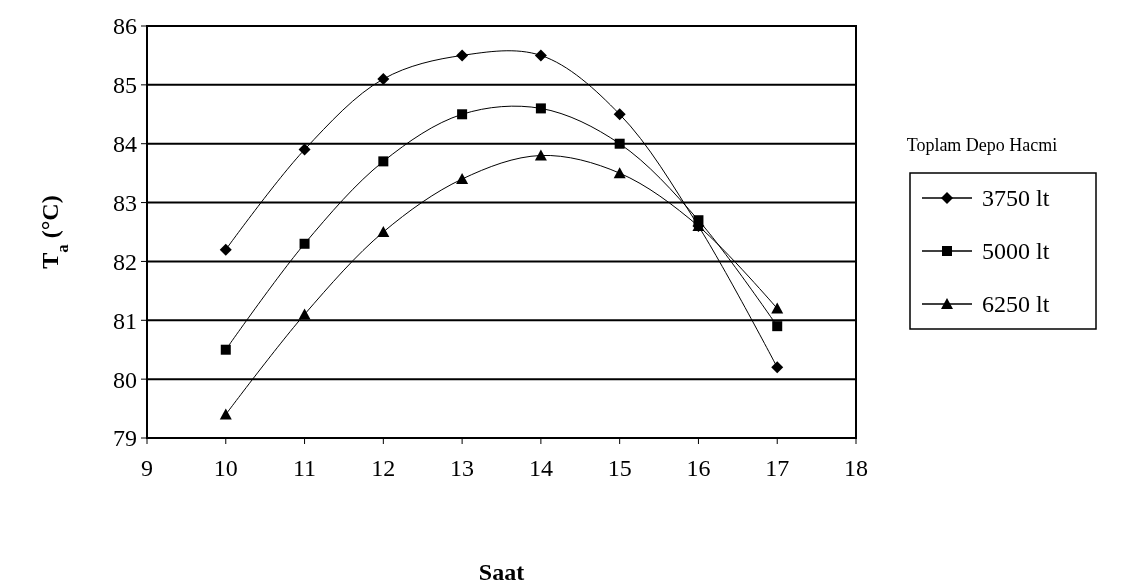 The height and width of the screenshot is (585, 1133). Describe the element at coordinates (1016, 251) in the screenshot. I see `legend-label: 5000 lt` at that location.